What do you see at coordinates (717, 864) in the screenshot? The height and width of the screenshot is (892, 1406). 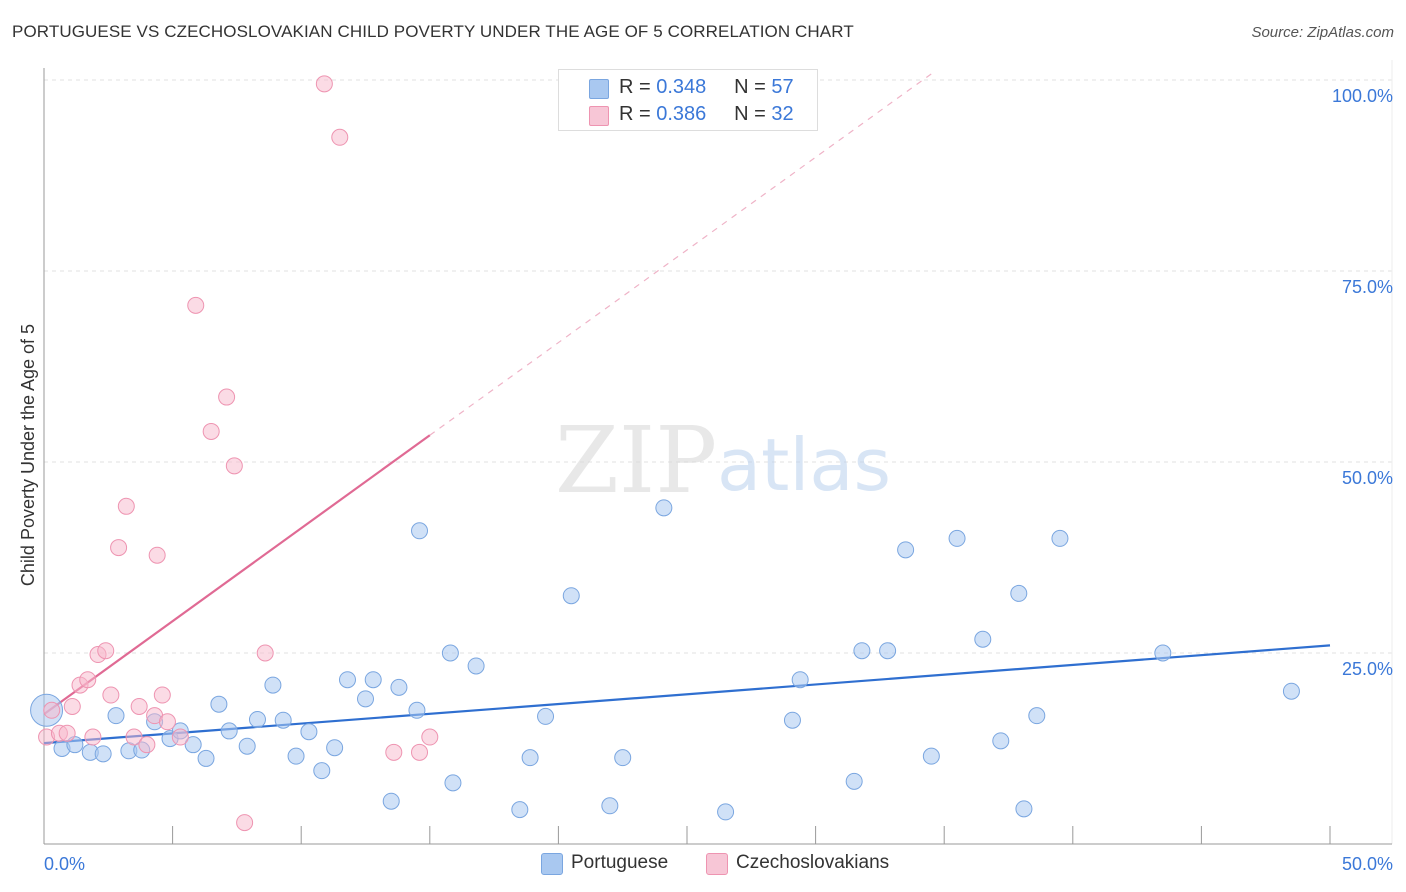 I see `czech-legend-swatch` at bounding box center [717, 864].